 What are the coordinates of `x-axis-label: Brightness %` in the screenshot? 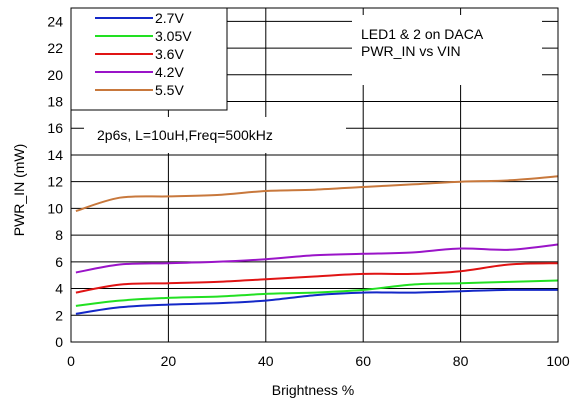 It's located at (313, 390).